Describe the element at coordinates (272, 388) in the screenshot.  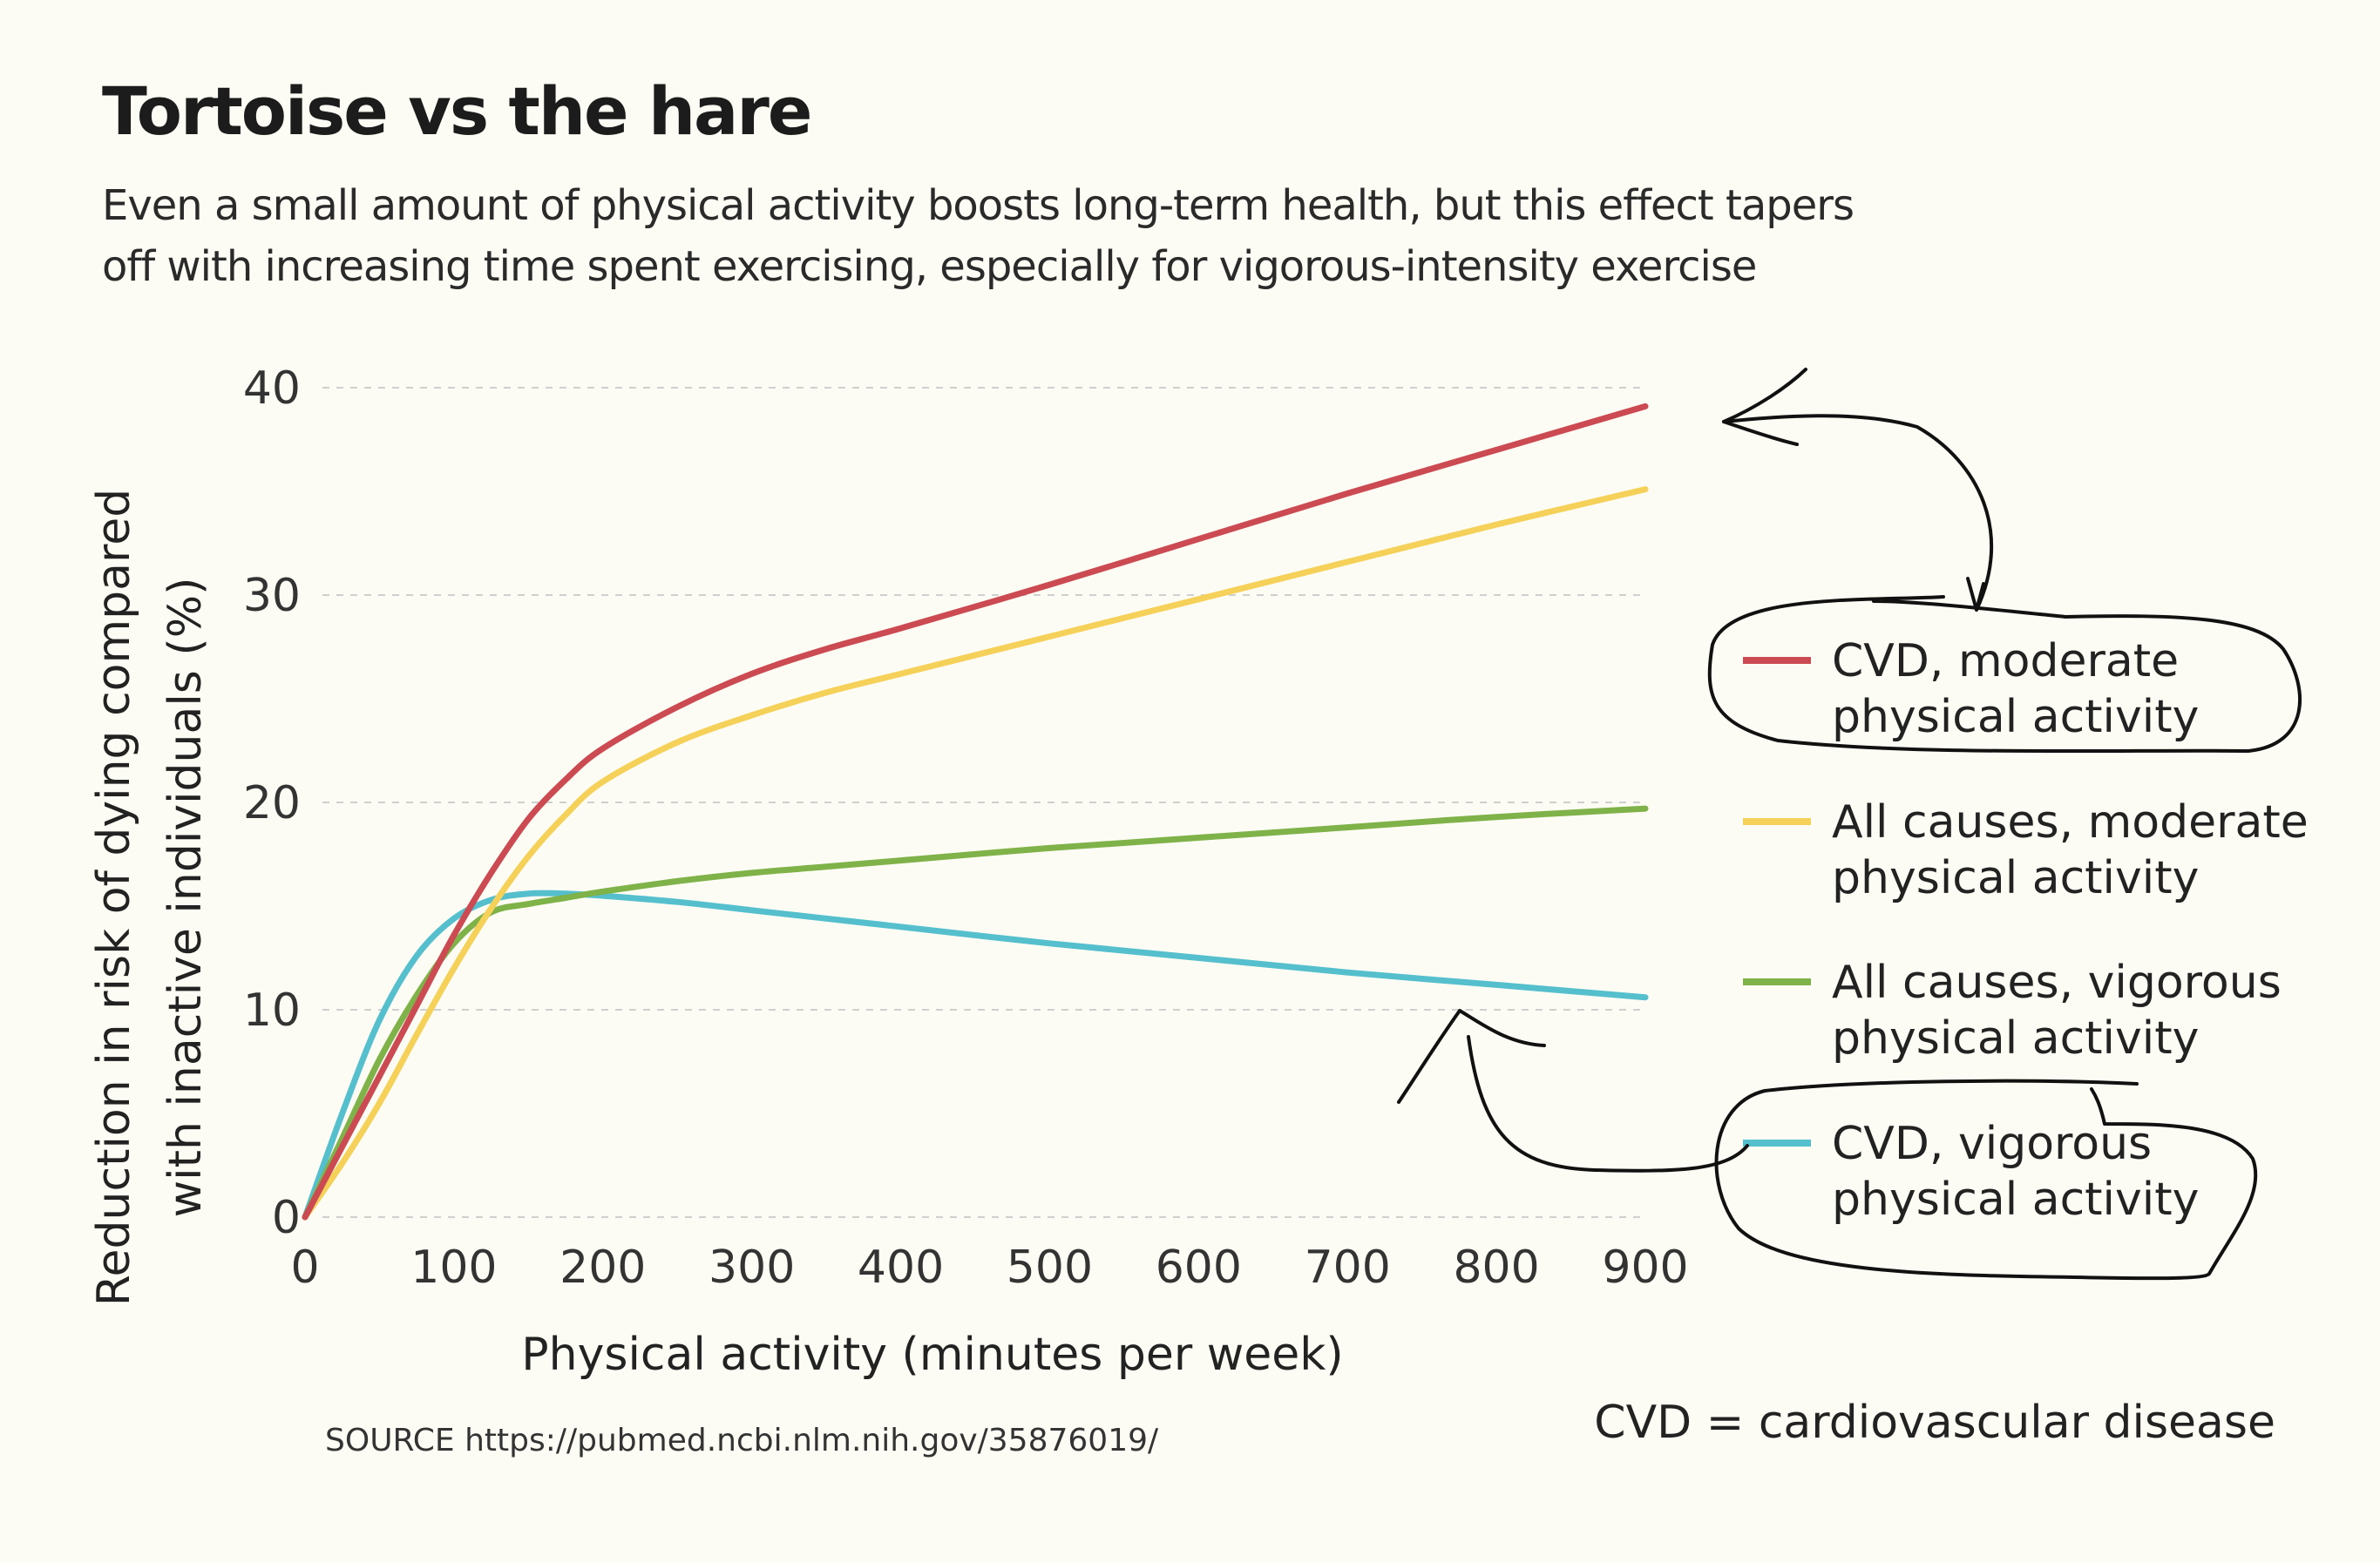
I see `y-tick-label: 40` at that location.